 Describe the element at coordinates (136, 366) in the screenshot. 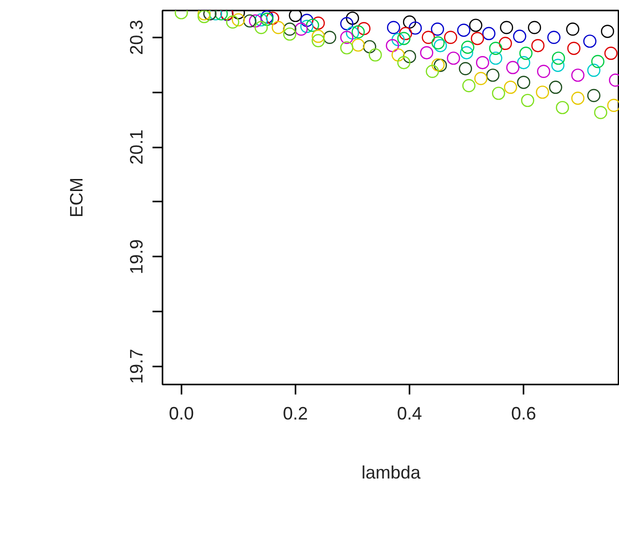

I see `y-tick-label: 19.7` at that location.